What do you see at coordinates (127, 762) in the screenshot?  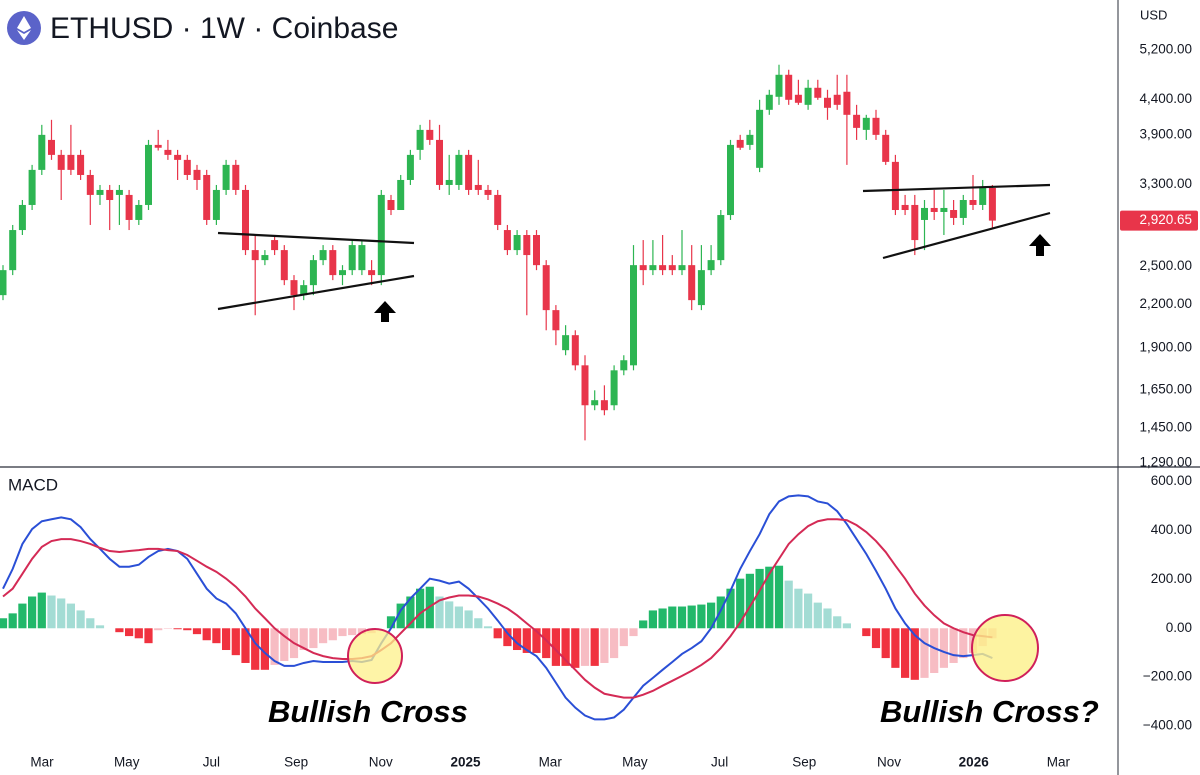 I see `x-tick-label: May` at bounding box center [127, 762].